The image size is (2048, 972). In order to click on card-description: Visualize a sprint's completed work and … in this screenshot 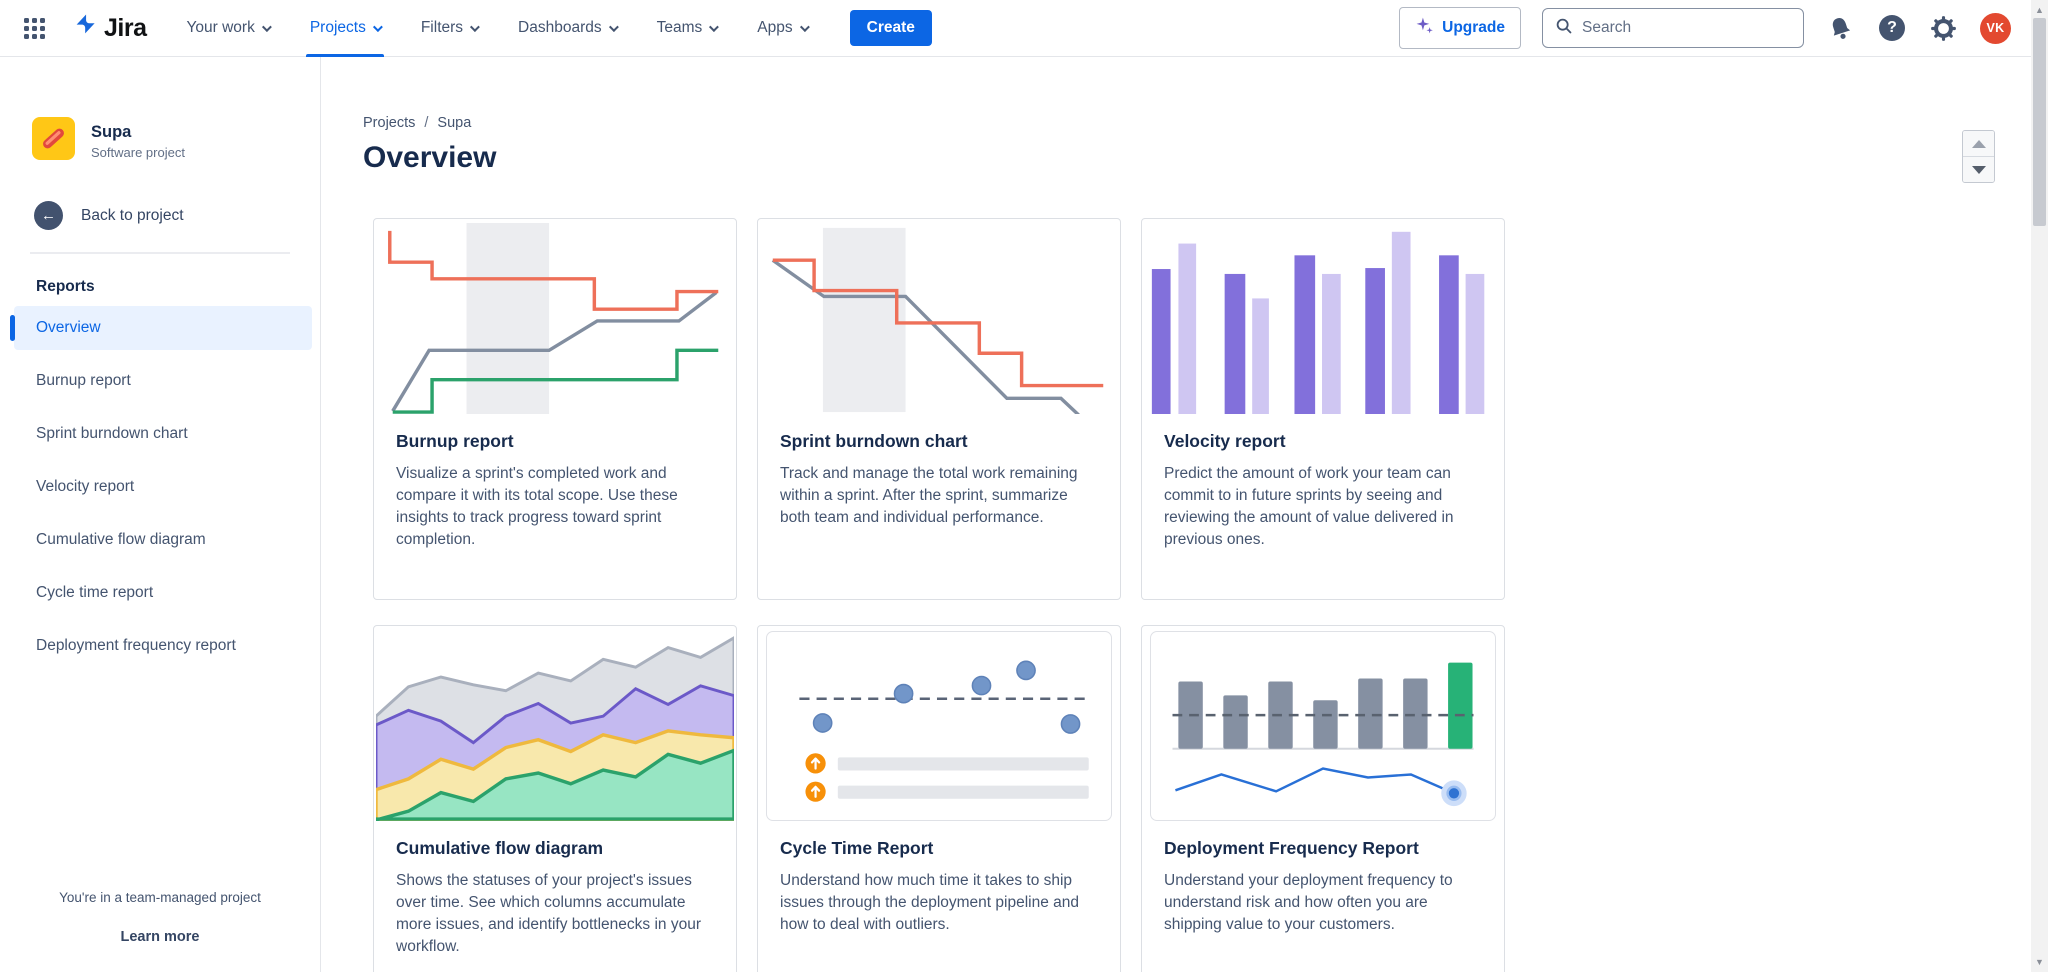, I will do `click(537, 506)`.